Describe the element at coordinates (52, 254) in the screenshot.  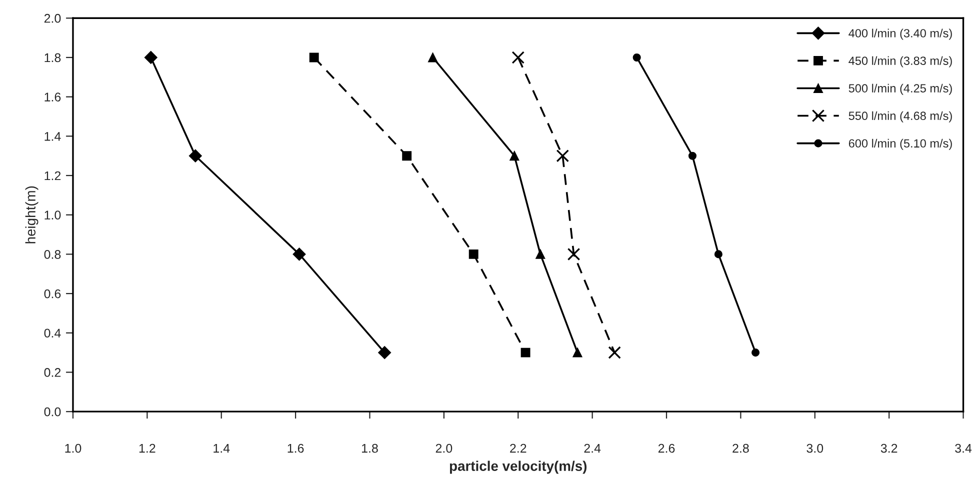
I see `y-tick-label: 0.8` at that location.